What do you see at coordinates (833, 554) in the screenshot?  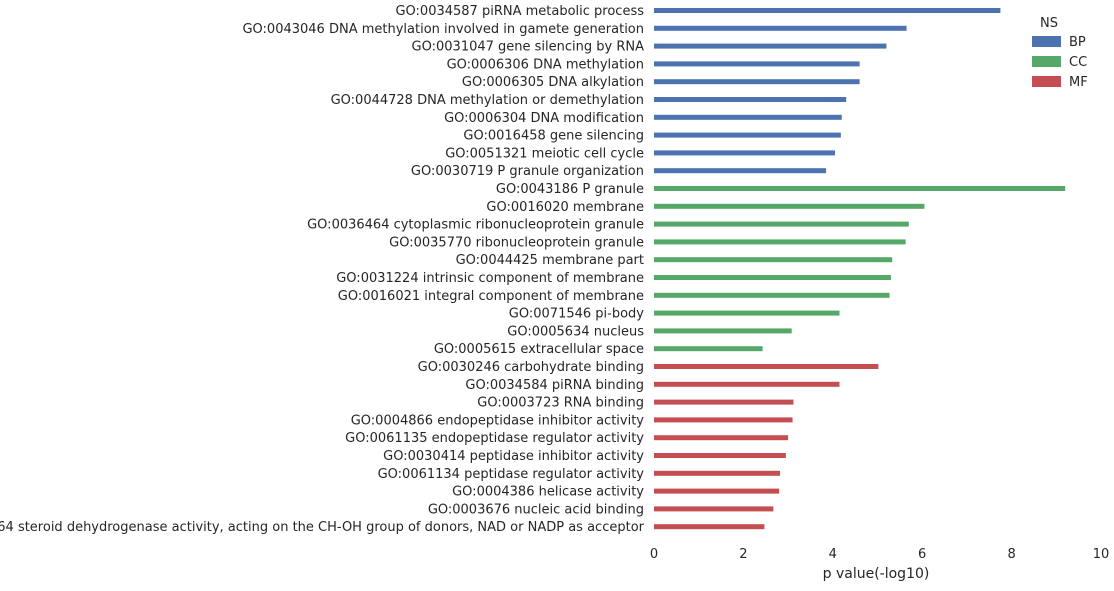 I see `x-tick-label-2: 4` at bounding box center [833, 554].